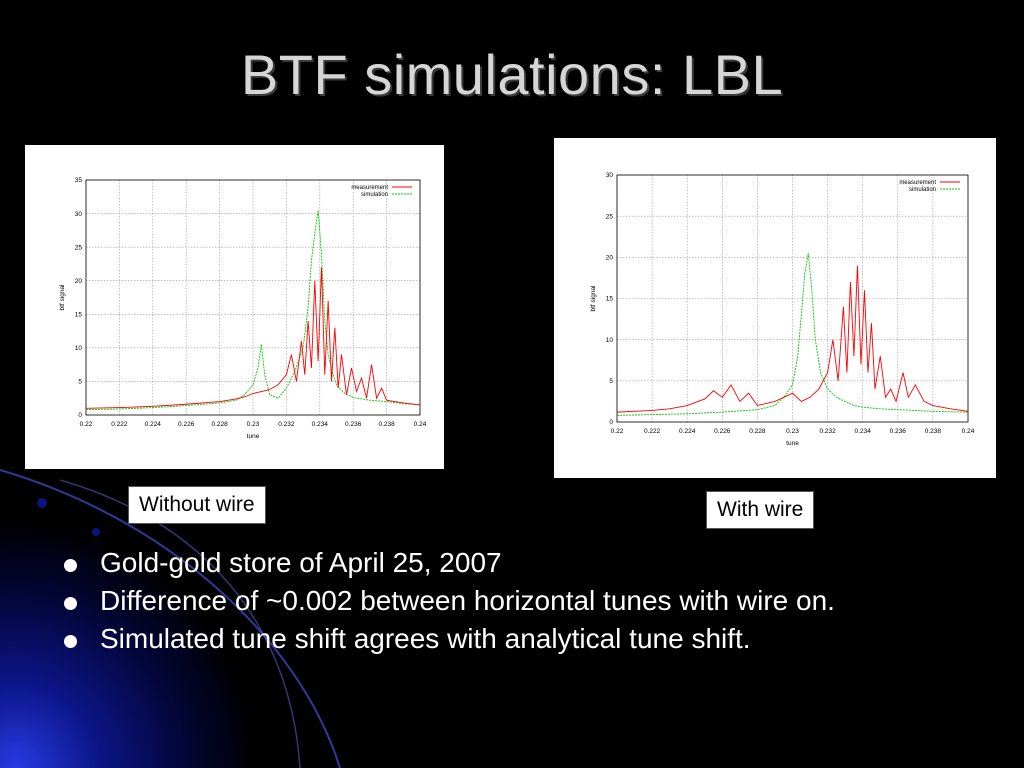  What do you see at coordinates (301, 562) in the screenshot?
I see `bullet-text: Gold-gold store of April 25, 2007` at bounding box center [301, 562].